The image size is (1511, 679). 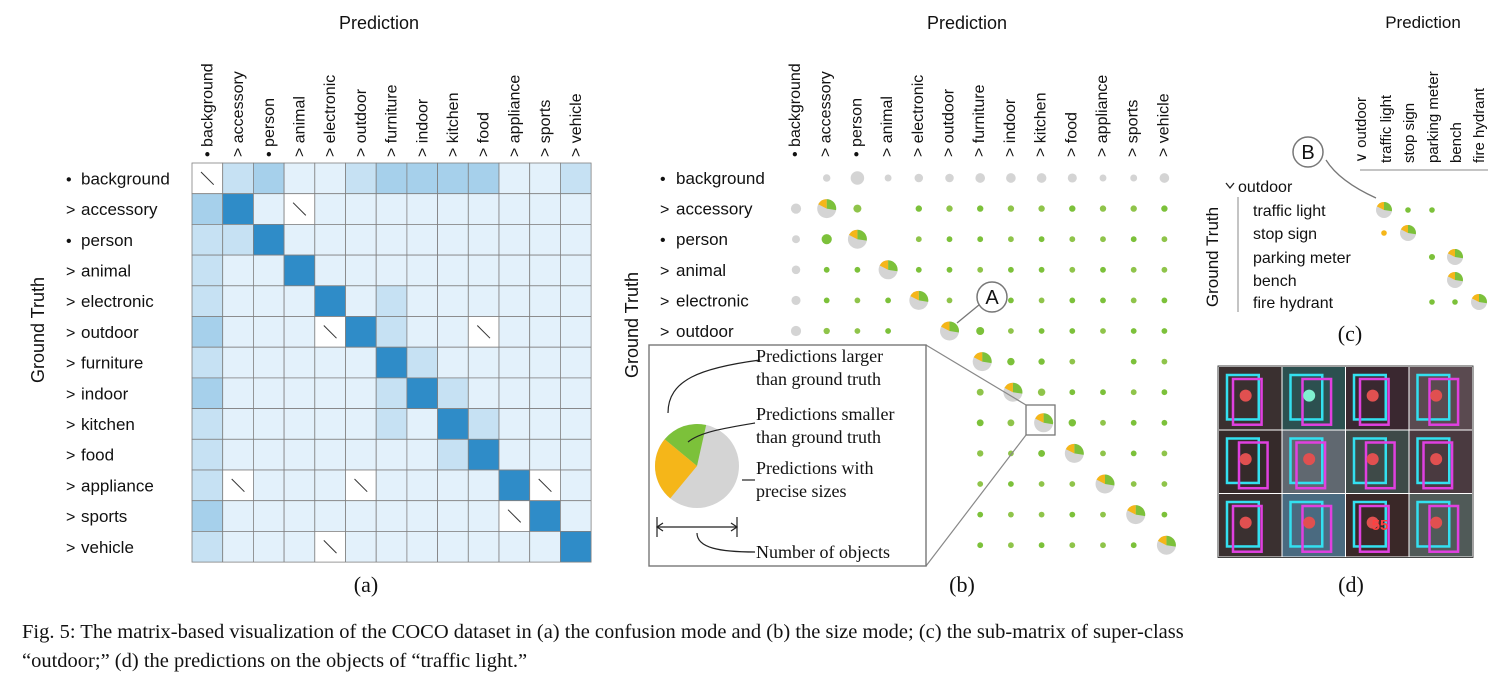 I want to click on panel-b-col-label: > indoor, so click(x=1010, y=127).